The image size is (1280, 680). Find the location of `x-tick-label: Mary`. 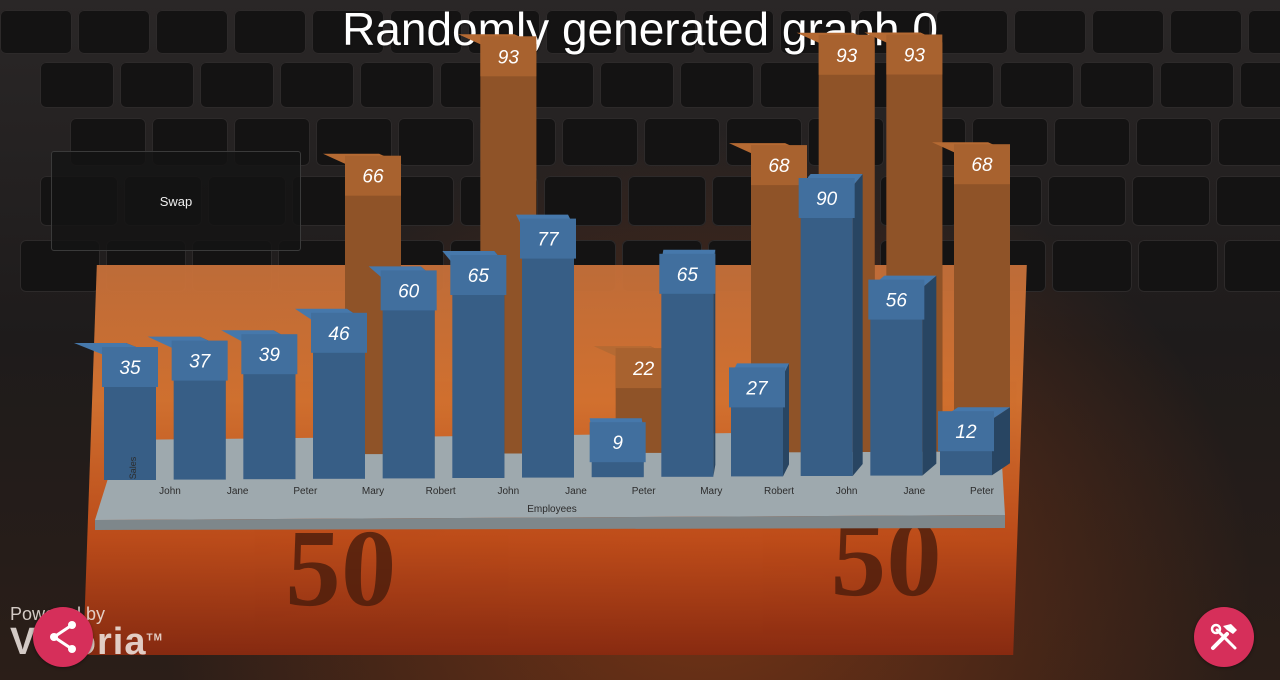

x-tick-label: Mary is located at coordinates (373, 491).